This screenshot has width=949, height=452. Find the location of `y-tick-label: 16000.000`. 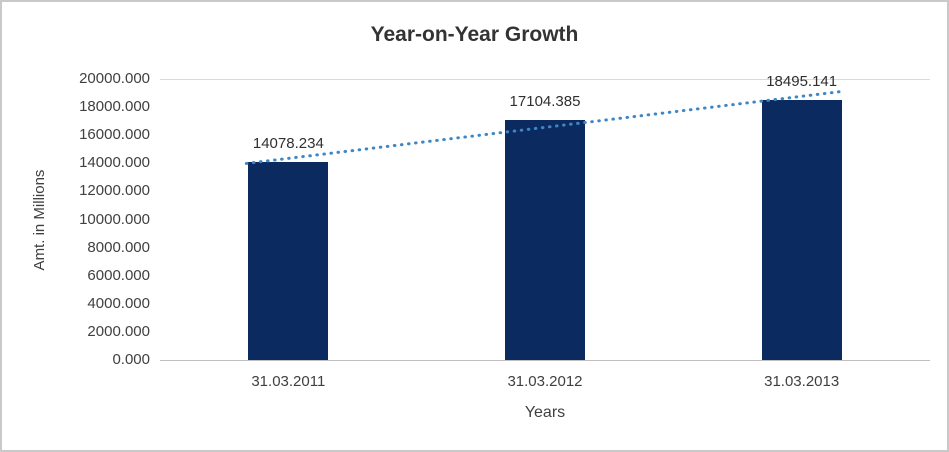

y-tick-label: 16000.000 is located at coordinates (114, 135).